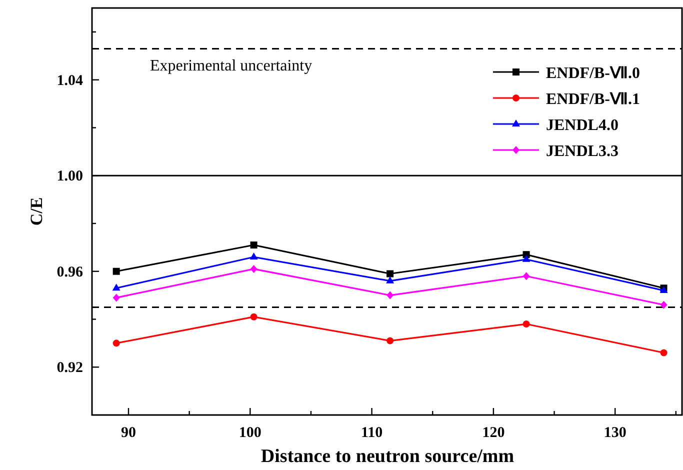 Image resolution: width=683 pixels, height=470 pixels. Describe the element at coordinates (371, 433) in the screenshot. I see `x-tick-label: 110` at that location.